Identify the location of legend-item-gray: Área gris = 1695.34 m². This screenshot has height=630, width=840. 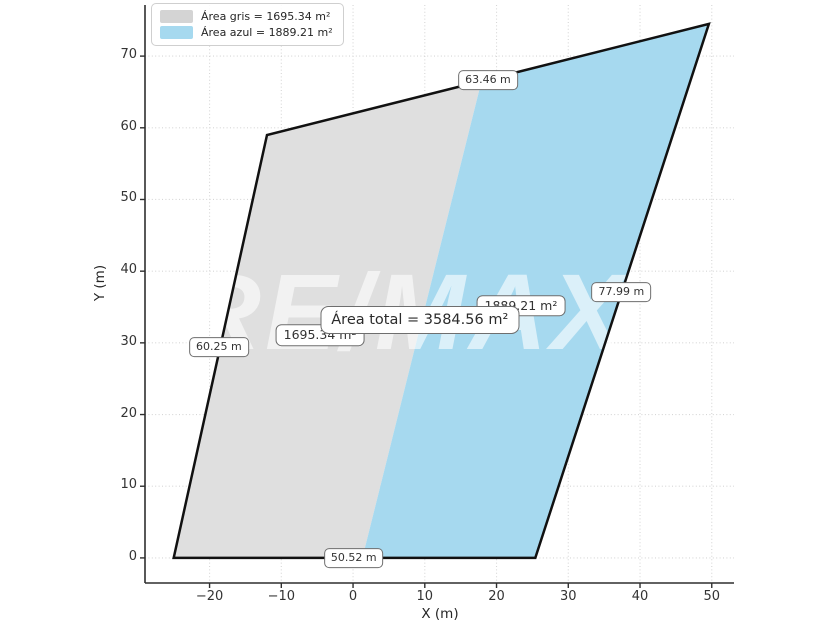
(246, 16).